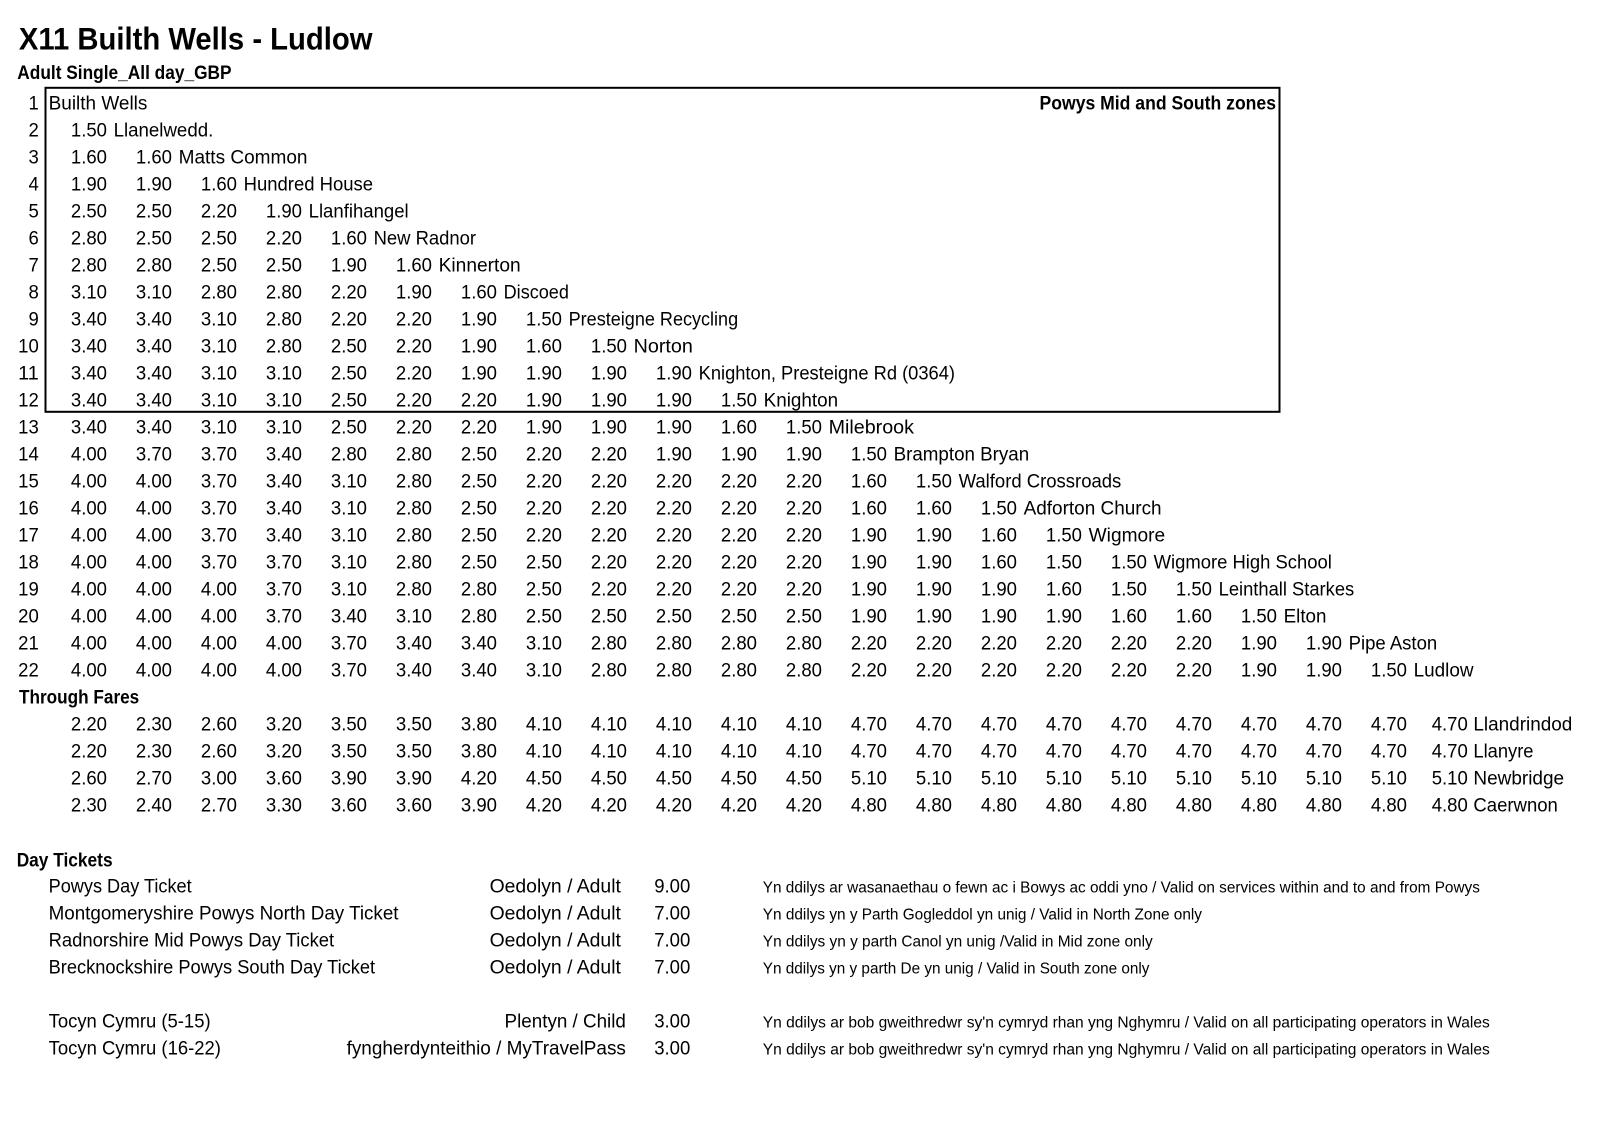  I want to click on svg-text: 6, so click(33, 239).